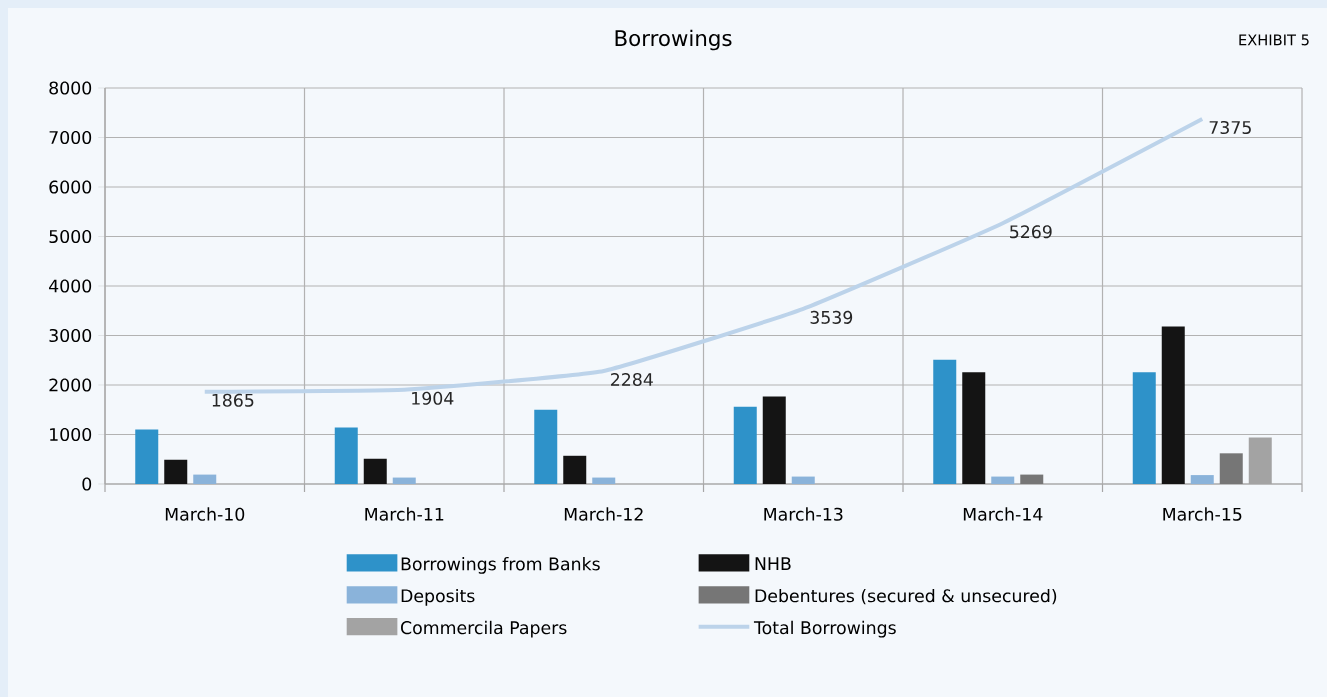 The image size is (1327, 697). Describe the element at coordinates (906, 596) in the screenshot. I see `legend-label: Debentures (secured & unsecured)` at that location.